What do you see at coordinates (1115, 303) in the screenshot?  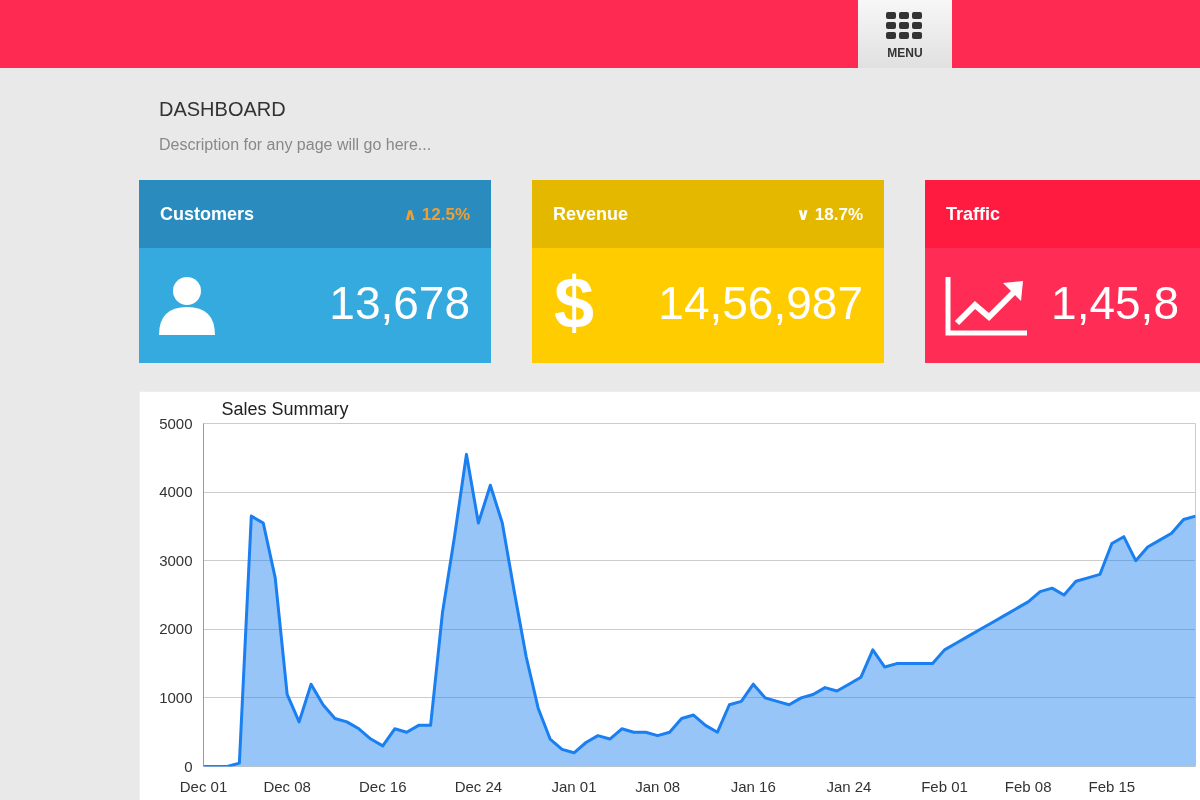 I see `text: 1,45,8` at bounding box center [1115, 303].